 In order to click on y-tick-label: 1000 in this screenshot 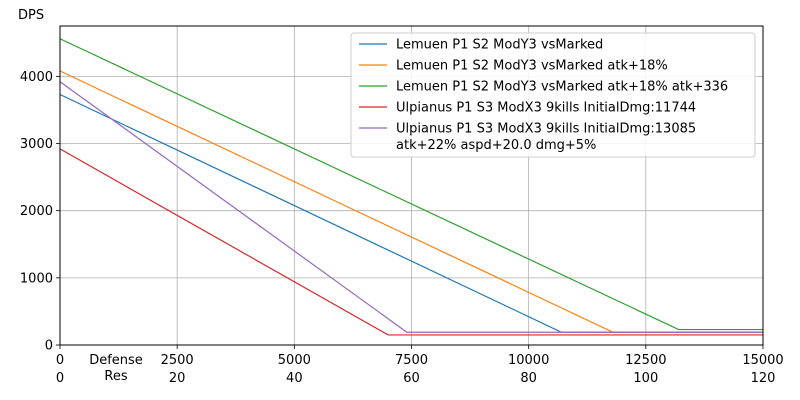, I will do `click(36, 278)`.